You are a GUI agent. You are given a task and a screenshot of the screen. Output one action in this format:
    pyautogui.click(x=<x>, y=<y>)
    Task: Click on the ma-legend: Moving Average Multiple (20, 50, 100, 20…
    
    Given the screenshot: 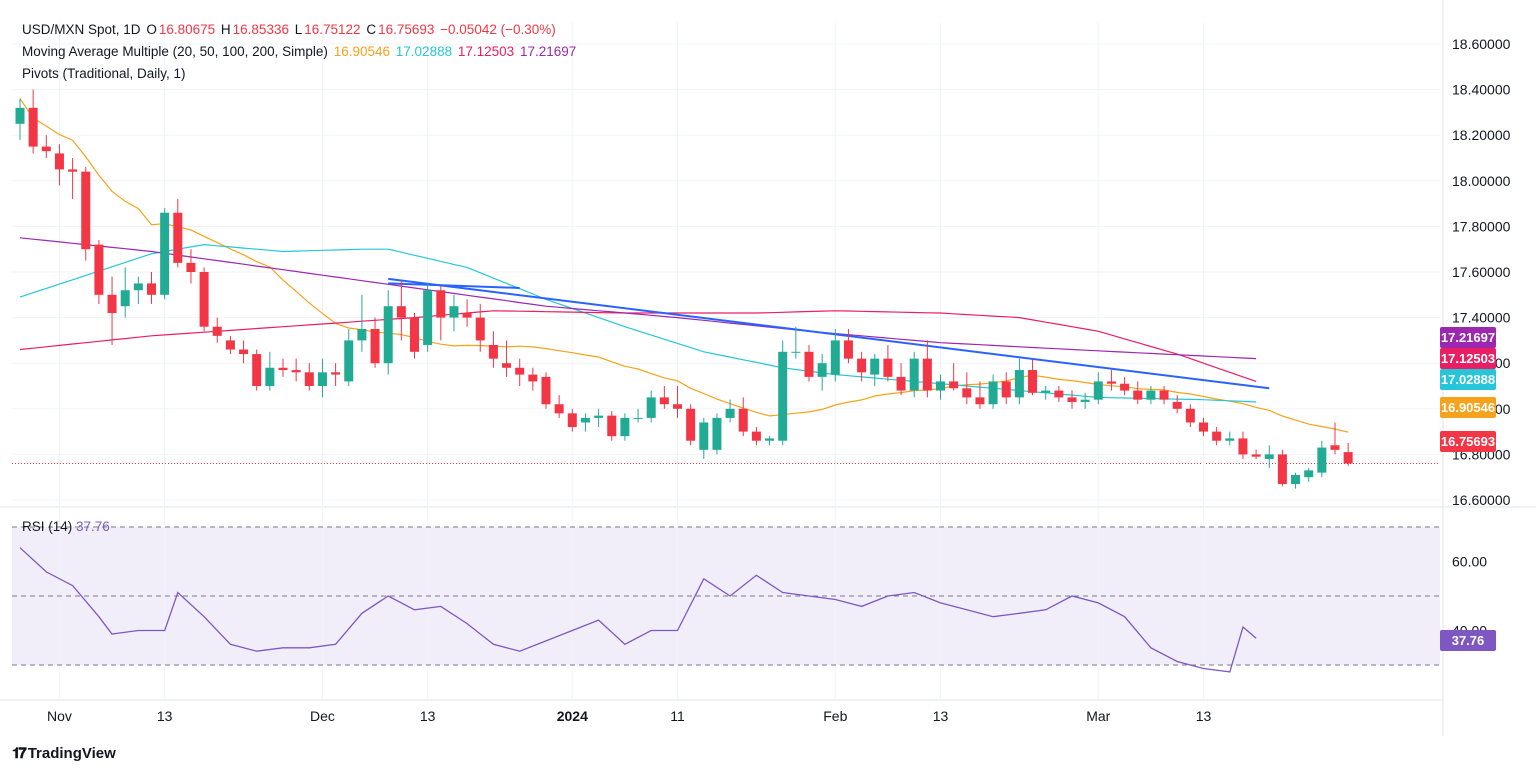 What is the action you would take?
    pyautogui.click(x=300, y=51)
    